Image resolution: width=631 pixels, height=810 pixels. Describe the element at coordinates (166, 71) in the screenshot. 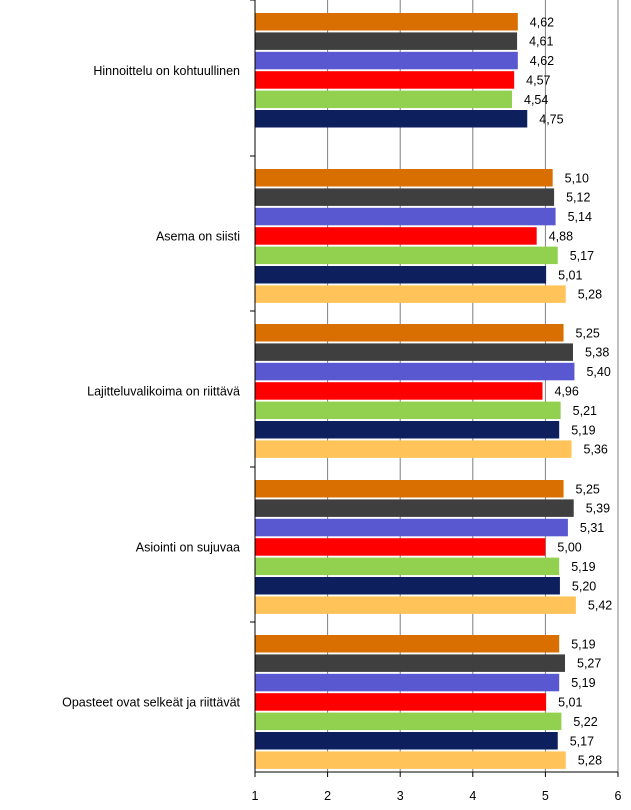

I see `category-label-0: Hinnoittelu on kohtuullinen` at that location.